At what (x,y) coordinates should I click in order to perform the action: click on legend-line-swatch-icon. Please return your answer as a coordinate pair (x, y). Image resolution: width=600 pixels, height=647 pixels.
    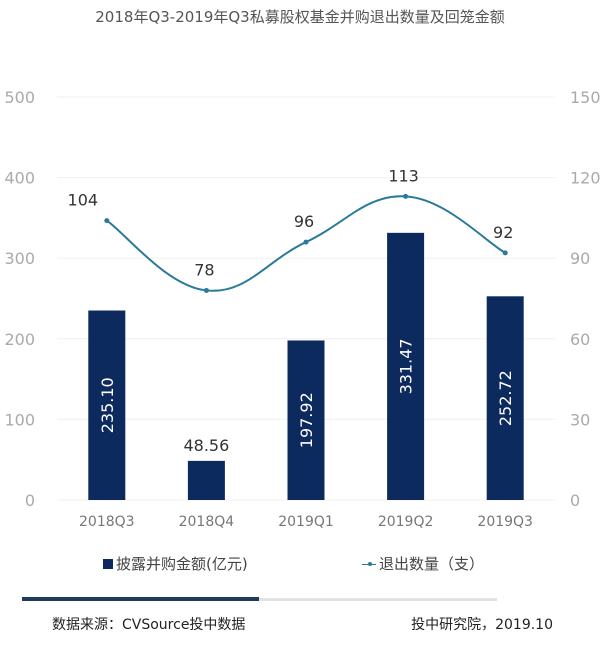
    Looking at the image, I should click on (369, 564).